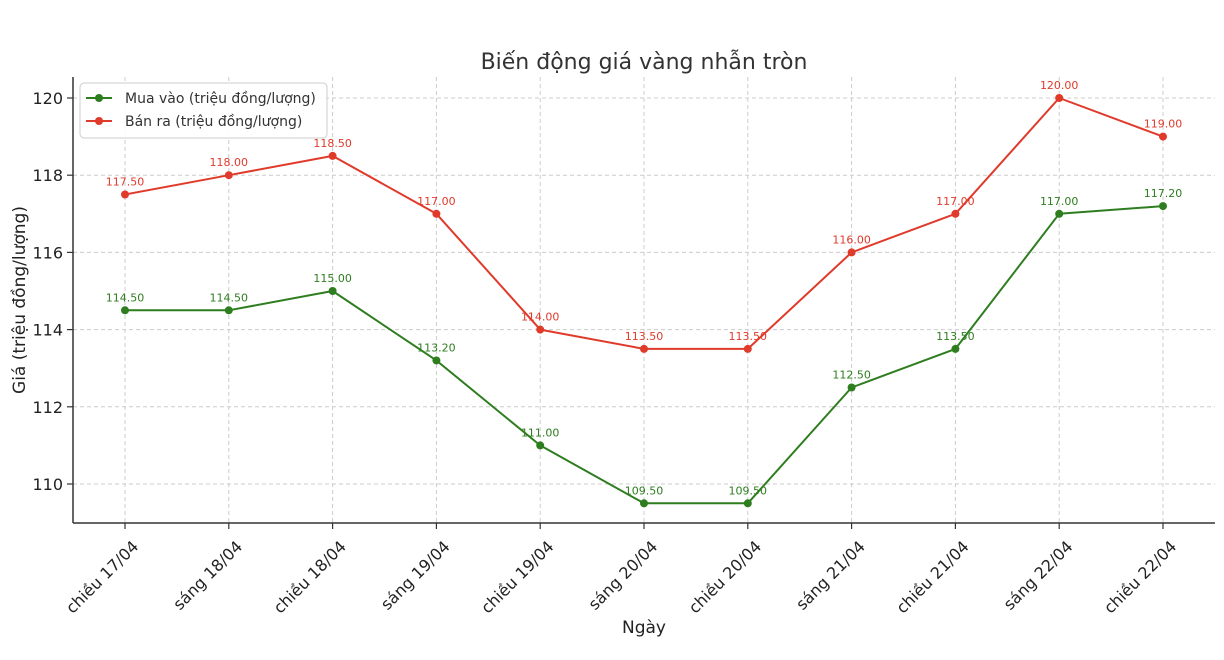 The width and height of the screenshot is (1224, 660). I want to click on y-tick-label: 110, so click(47, 484).